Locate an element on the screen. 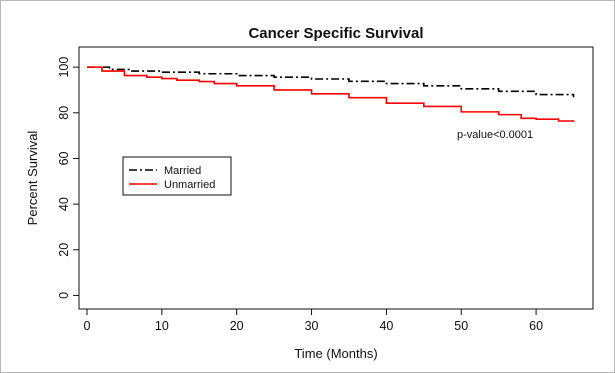 The width and height of the screenshot is (615, 373). y-axis: 0 20 40 60 80 100 is located at coordinates (68, 178).